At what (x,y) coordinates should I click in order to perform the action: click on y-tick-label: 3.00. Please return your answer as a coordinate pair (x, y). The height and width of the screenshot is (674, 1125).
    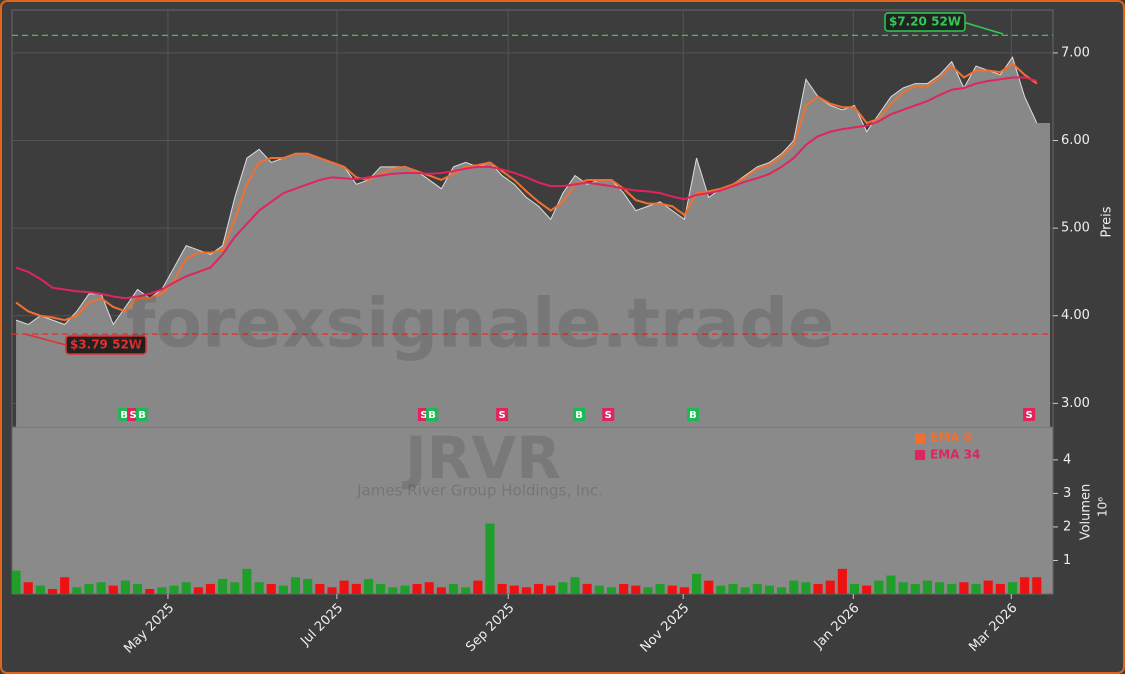
    Looking at the image, I should click on (1075, 403).